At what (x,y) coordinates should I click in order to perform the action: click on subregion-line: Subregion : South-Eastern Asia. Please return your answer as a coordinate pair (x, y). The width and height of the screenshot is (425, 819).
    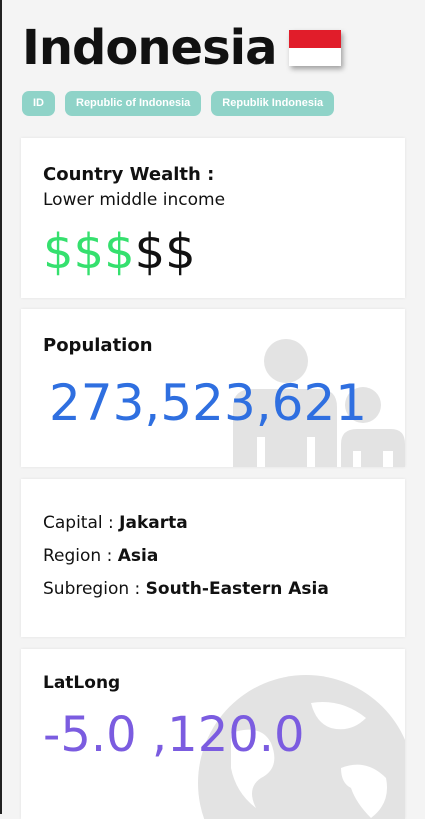
    Looking at the image, I should click on (186, 589).